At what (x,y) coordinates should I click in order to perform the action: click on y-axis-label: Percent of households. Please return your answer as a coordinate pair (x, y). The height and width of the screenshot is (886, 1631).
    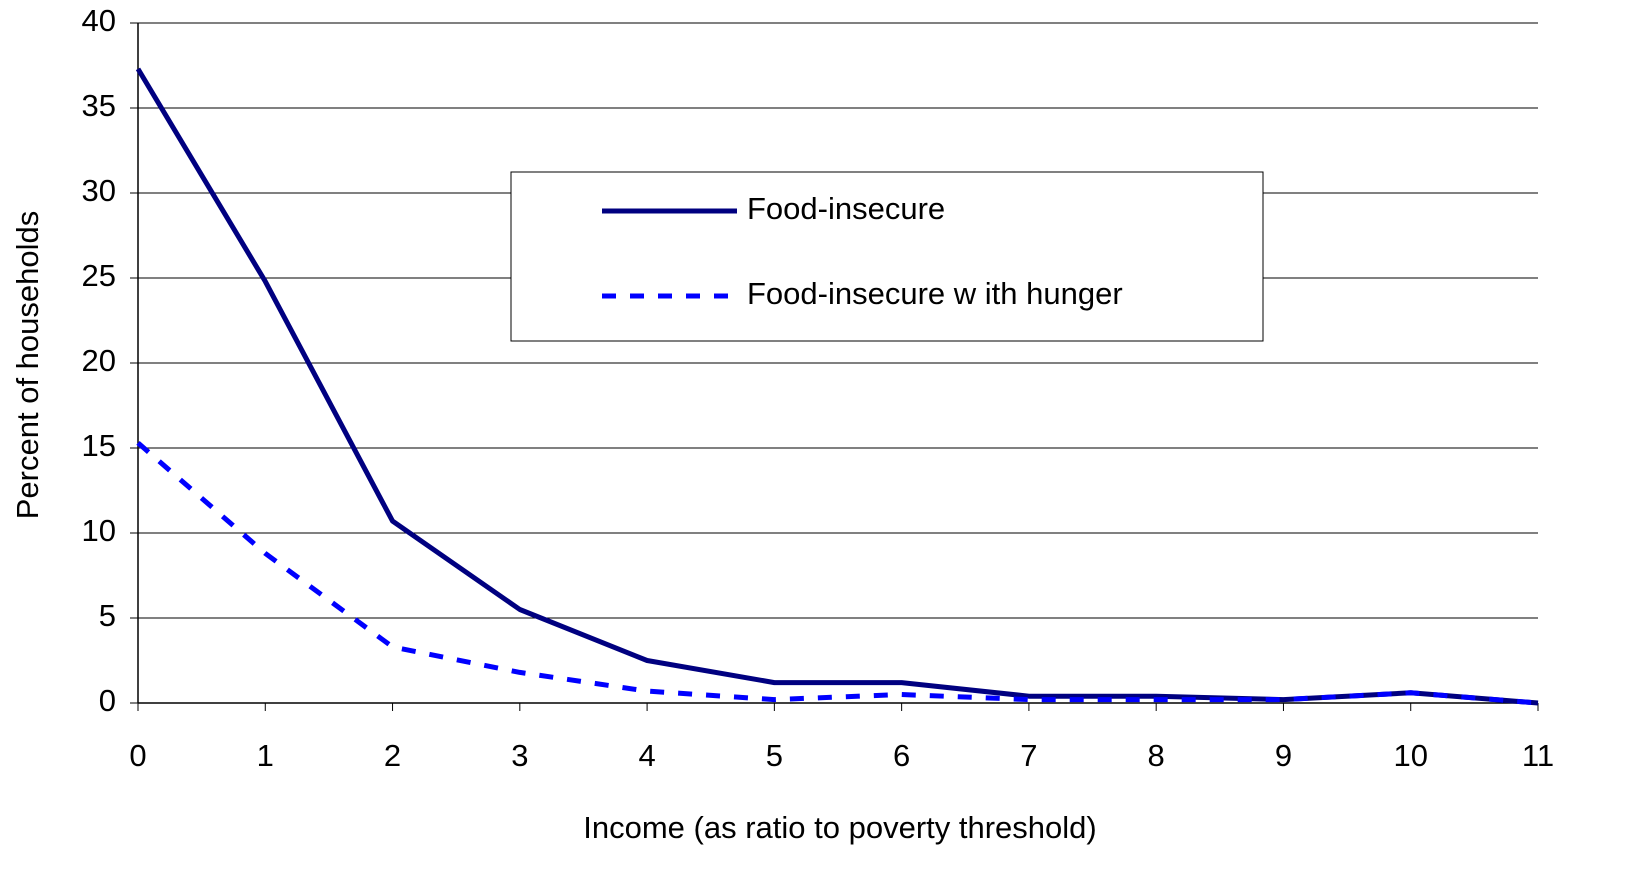
    Looking at the image, I should click on (27, 365).